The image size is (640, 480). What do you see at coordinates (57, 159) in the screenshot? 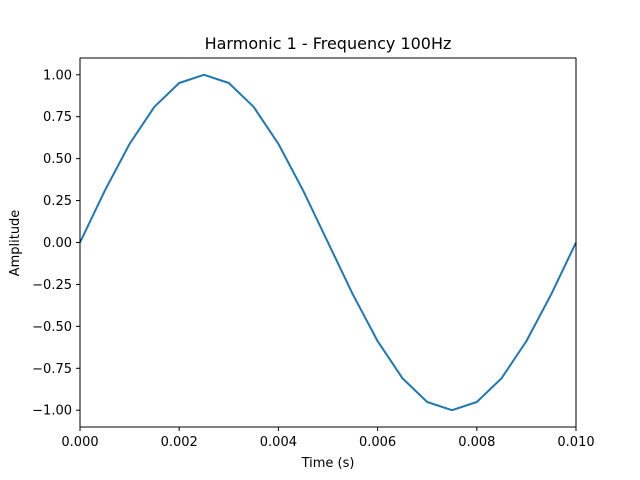
I see `y-tick-label: 0.50` at bounding box center [57, 159].